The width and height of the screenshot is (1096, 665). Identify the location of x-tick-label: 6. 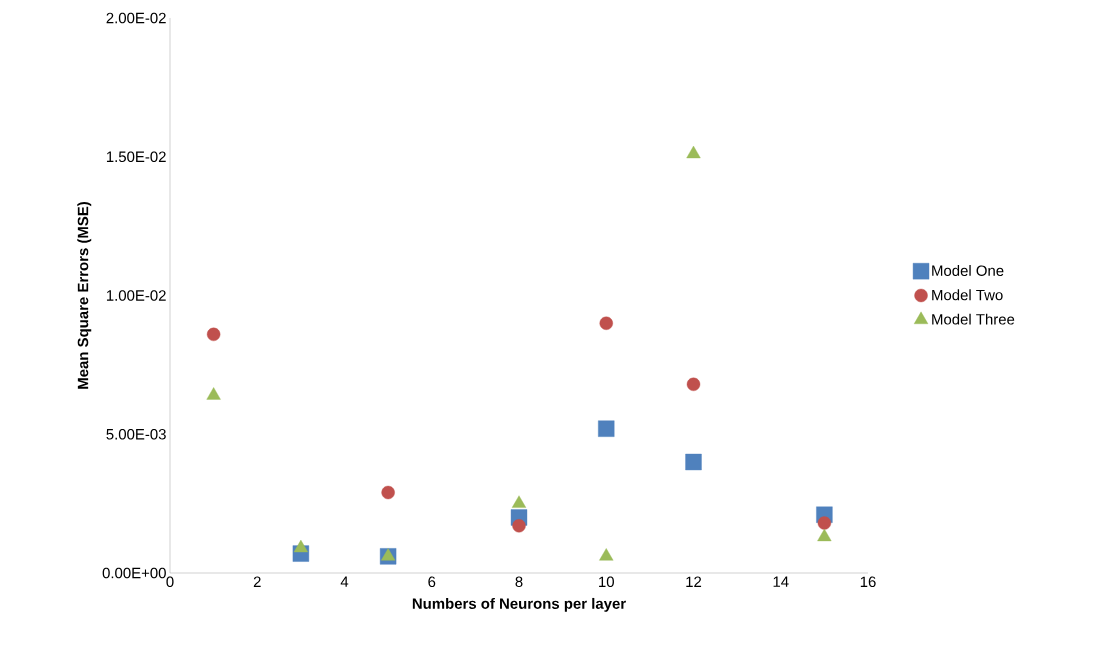
(432, 582).